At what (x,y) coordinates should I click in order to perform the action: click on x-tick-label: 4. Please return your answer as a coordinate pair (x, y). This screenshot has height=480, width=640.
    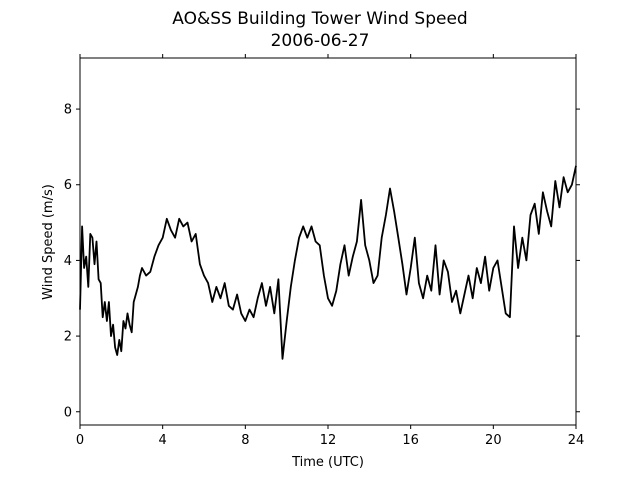
    Looking at the image, I should click on (163, 440).